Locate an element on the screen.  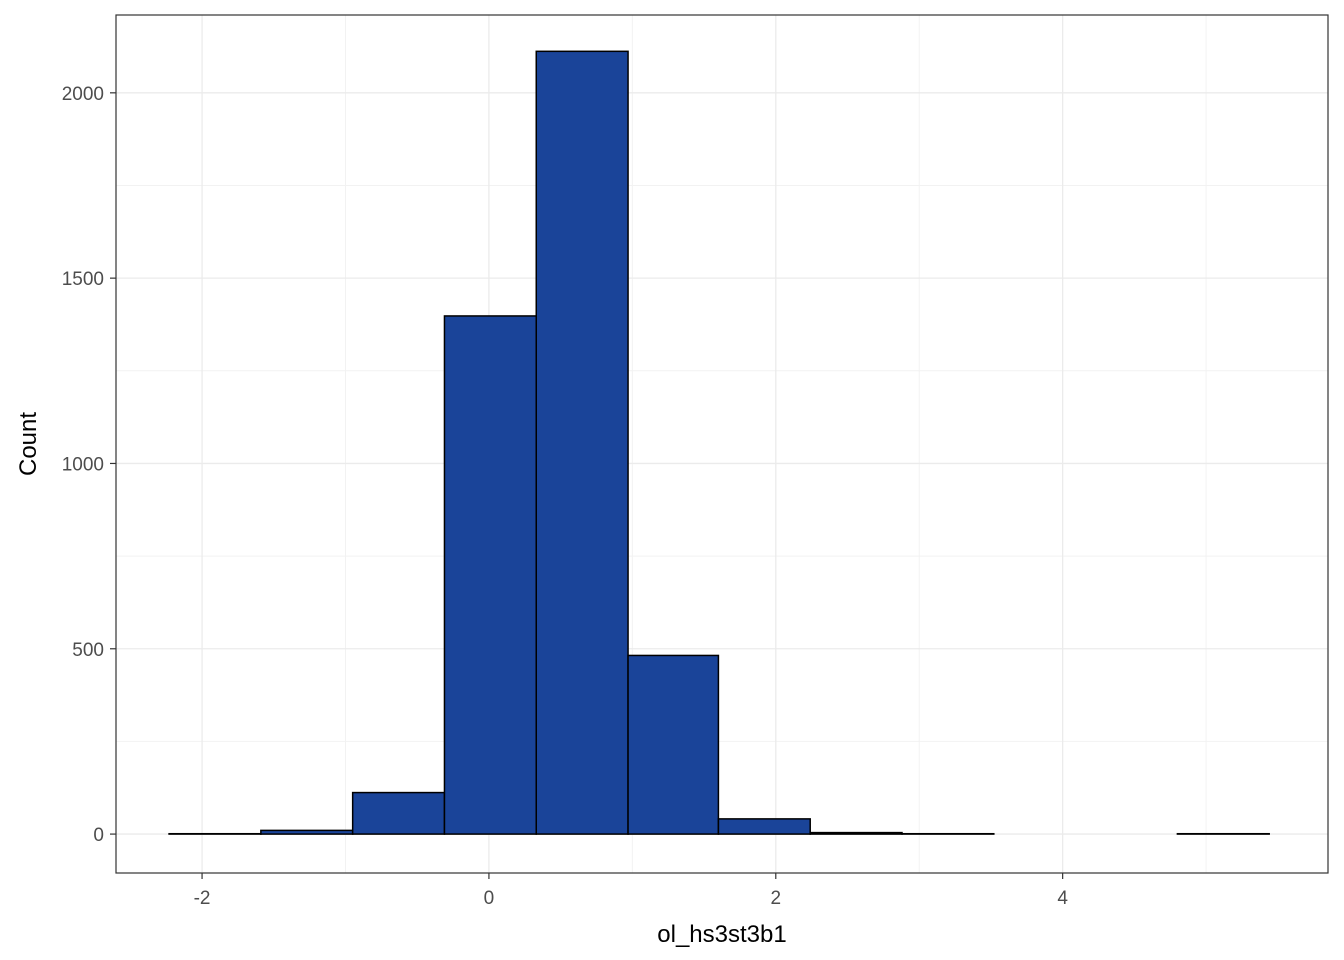
x-tick-label: -2 is located at coordinates (202, 898).